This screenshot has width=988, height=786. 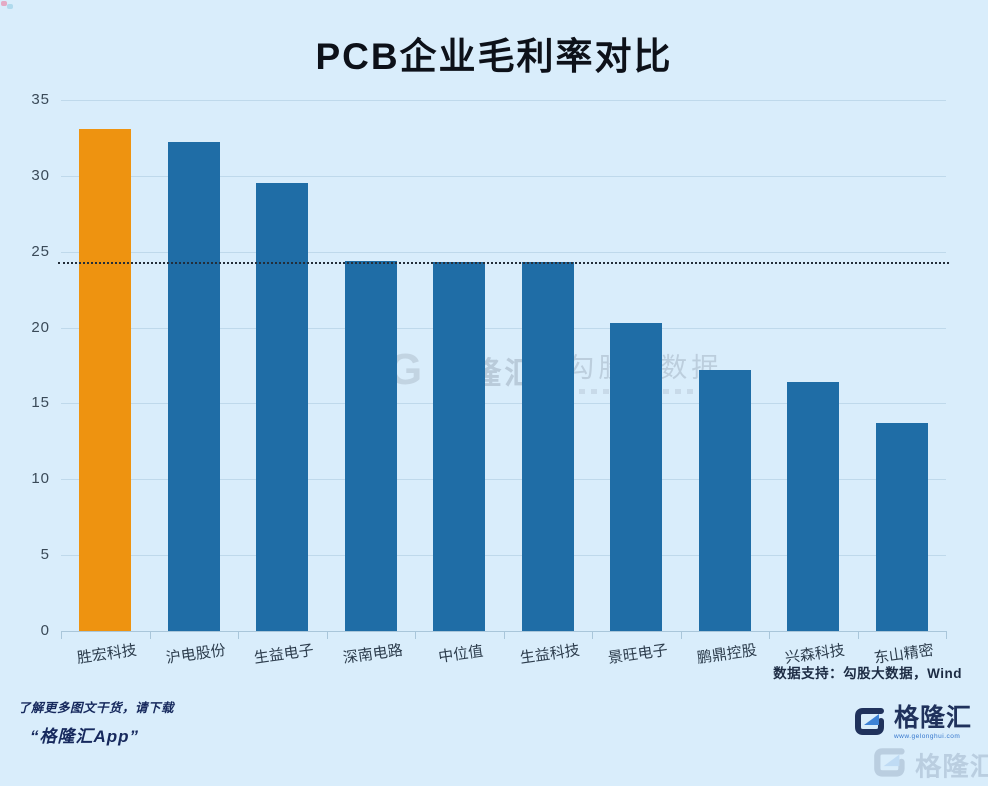 I want to click on gelonghui-g-icon, so click(x=869, y=723).